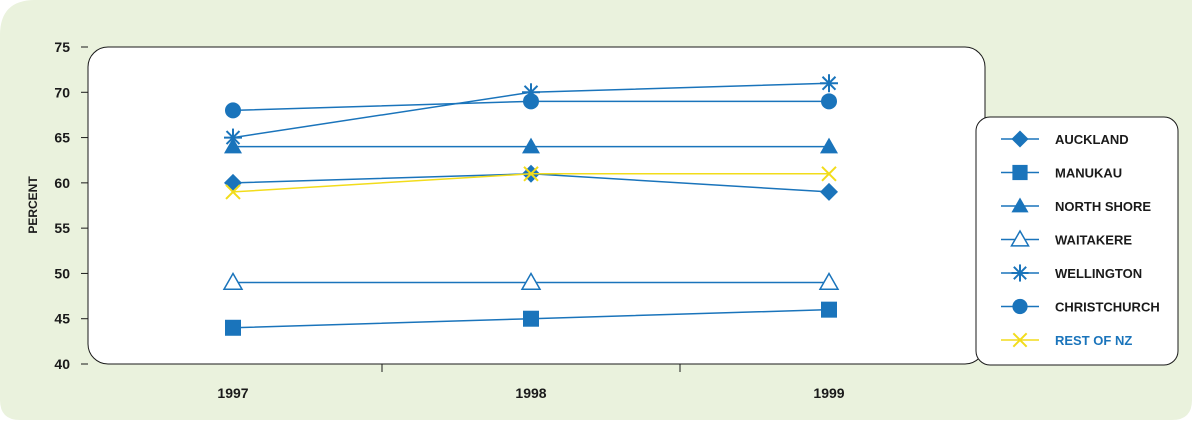 This screenshot has width=1192, height=425. I want to click on legend-label: MANUKAU, so click(1088, 173).